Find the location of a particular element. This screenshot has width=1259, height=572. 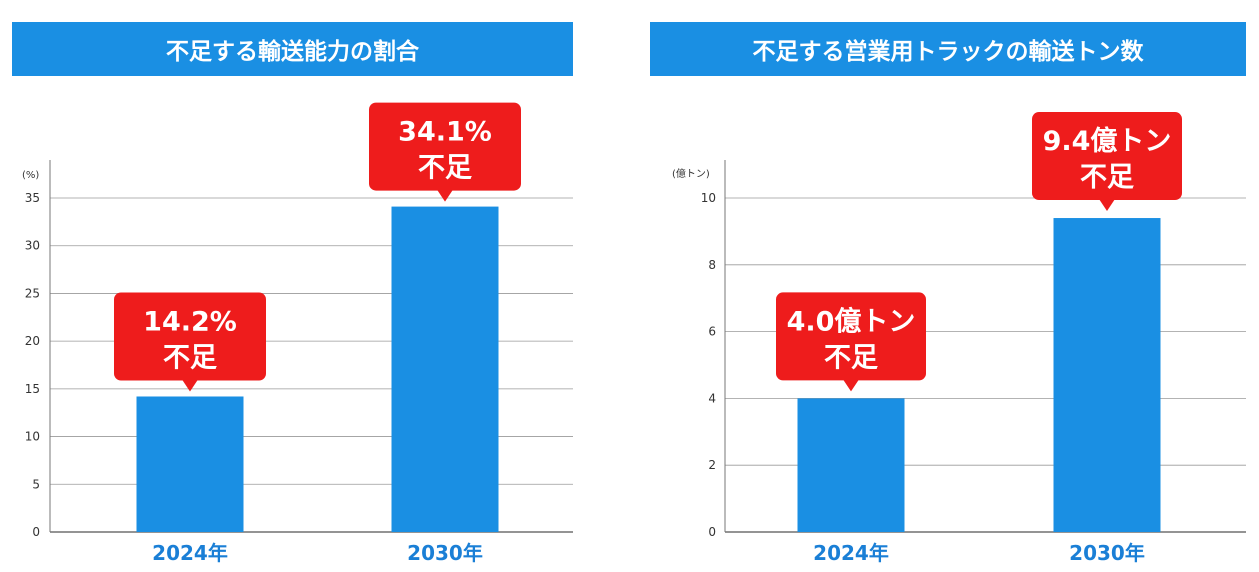

chart-title: 不足する輸送能力の割合 is located at coordinates (292, 49).